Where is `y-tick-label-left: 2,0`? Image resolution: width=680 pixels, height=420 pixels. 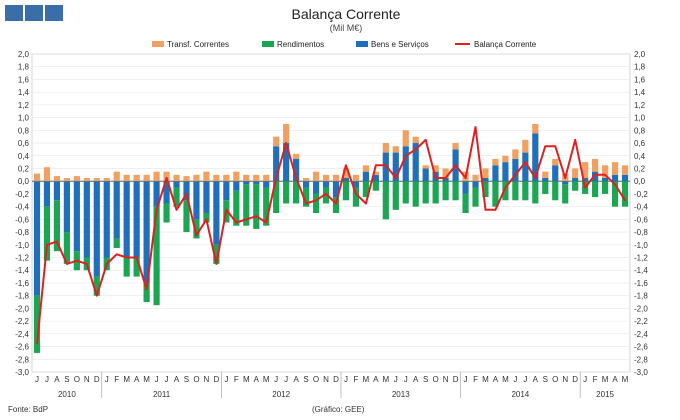
y-tick-label-left: 2,0 is located at coordinates (24, 54).